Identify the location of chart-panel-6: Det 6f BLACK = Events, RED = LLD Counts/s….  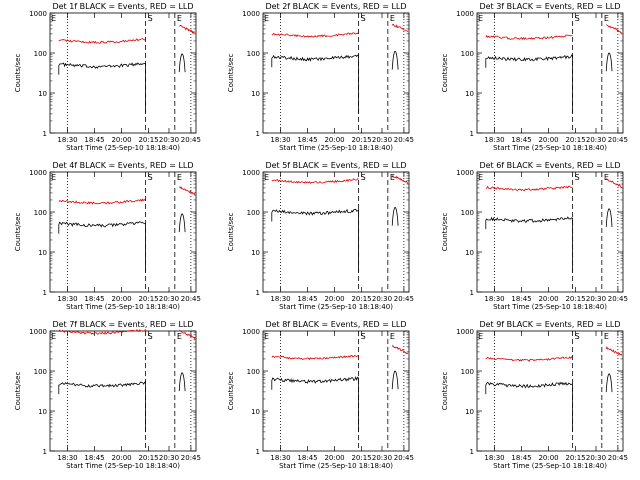
(534, 236).